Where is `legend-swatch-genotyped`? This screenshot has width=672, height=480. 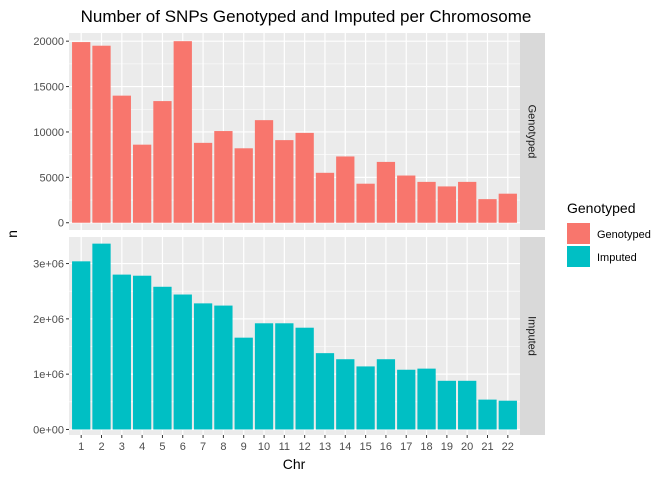 legend-swatch-genotyped is located at coordinates (578, 233).